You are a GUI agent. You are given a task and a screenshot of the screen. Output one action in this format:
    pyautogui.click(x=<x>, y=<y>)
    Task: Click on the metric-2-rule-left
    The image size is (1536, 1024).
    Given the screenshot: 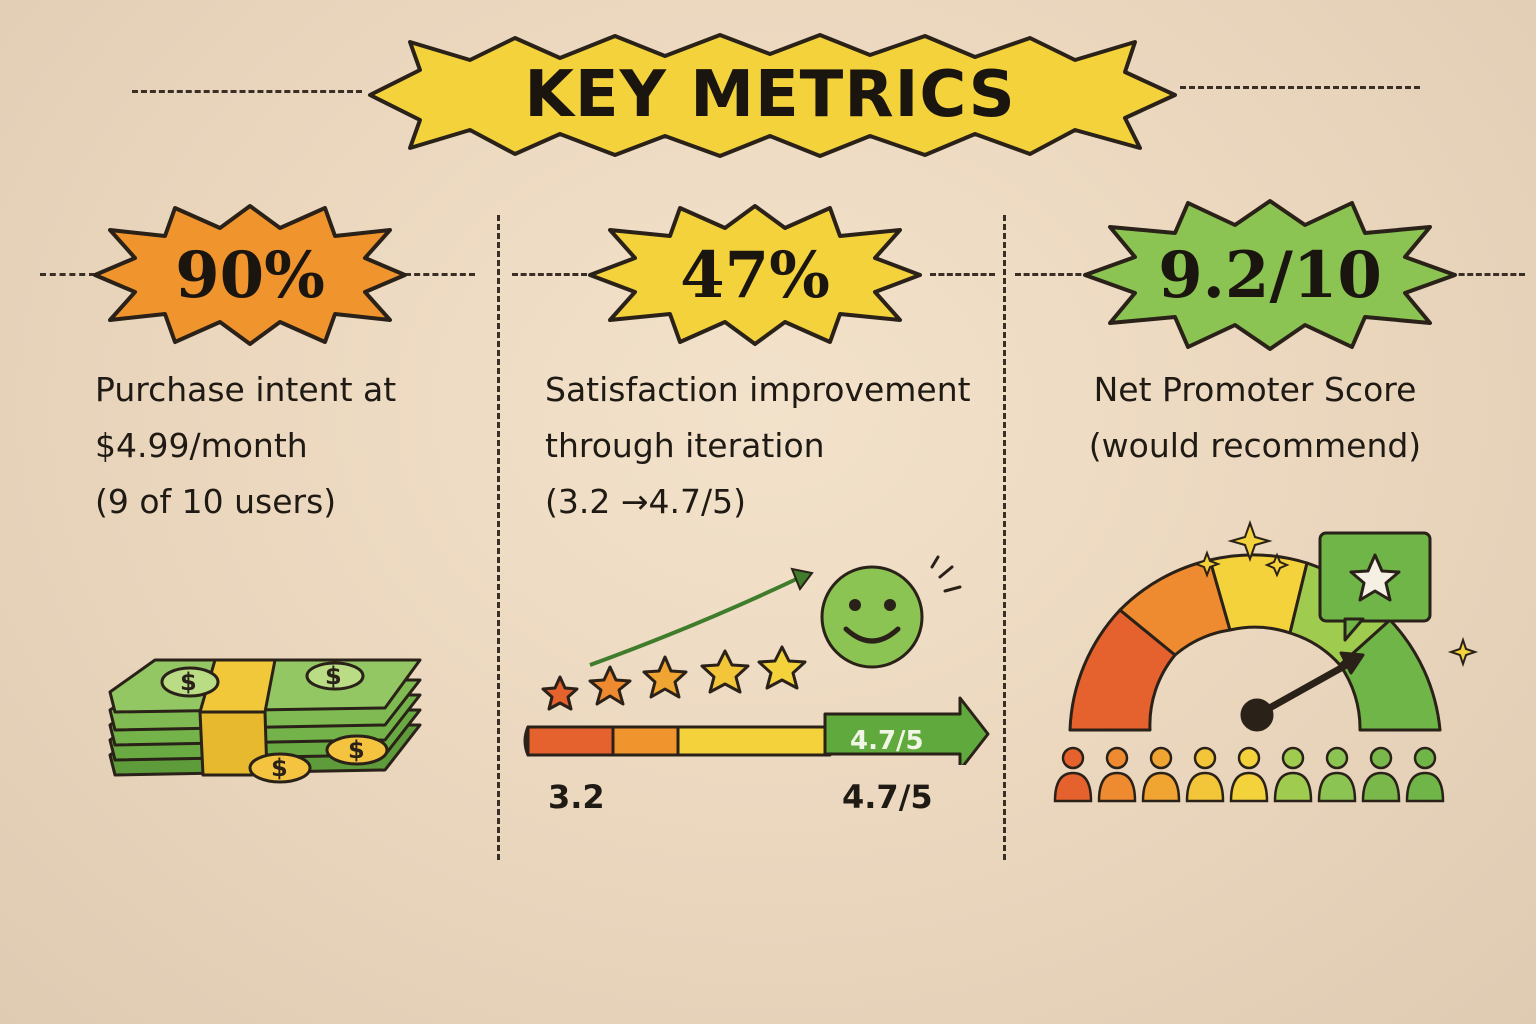 What is the action you would take?
    pyautogui.click(x=549, y=274)
    